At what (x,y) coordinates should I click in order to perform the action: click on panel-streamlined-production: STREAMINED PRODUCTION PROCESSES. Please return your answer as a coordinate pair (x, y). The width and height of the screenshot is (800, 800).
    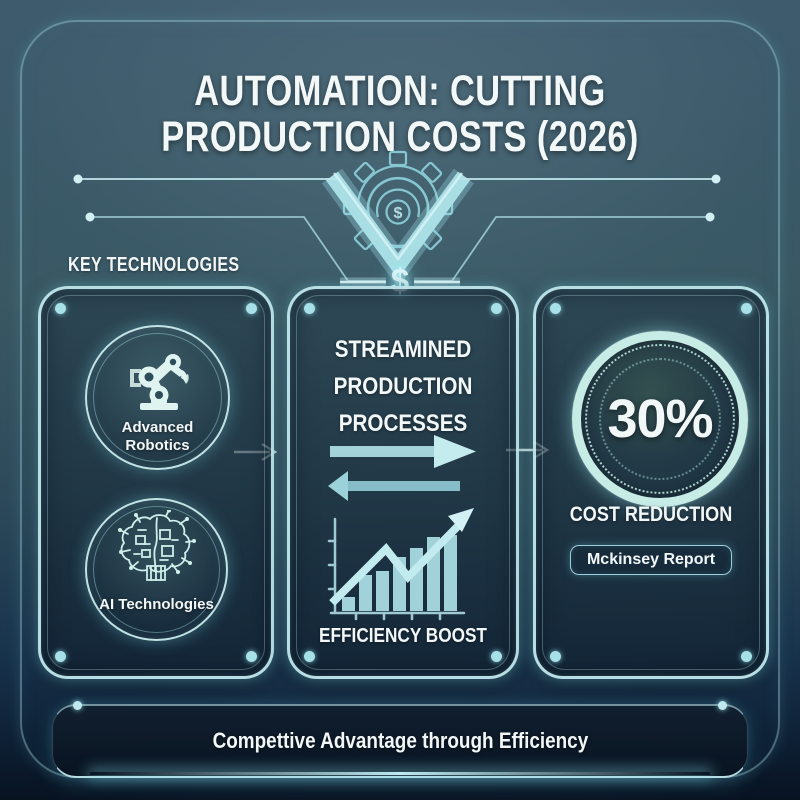
    Looking at the image, I should click on (403, 482).